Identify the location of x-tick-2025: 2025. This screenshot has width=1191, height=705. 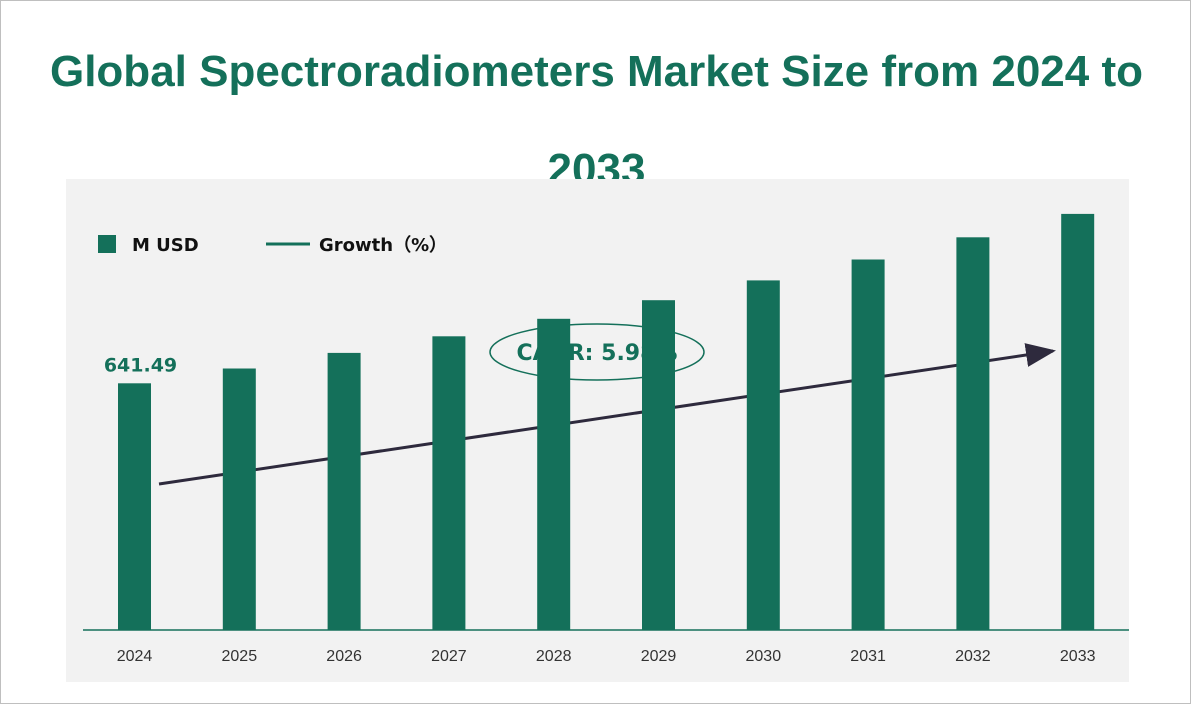
(240, 656).